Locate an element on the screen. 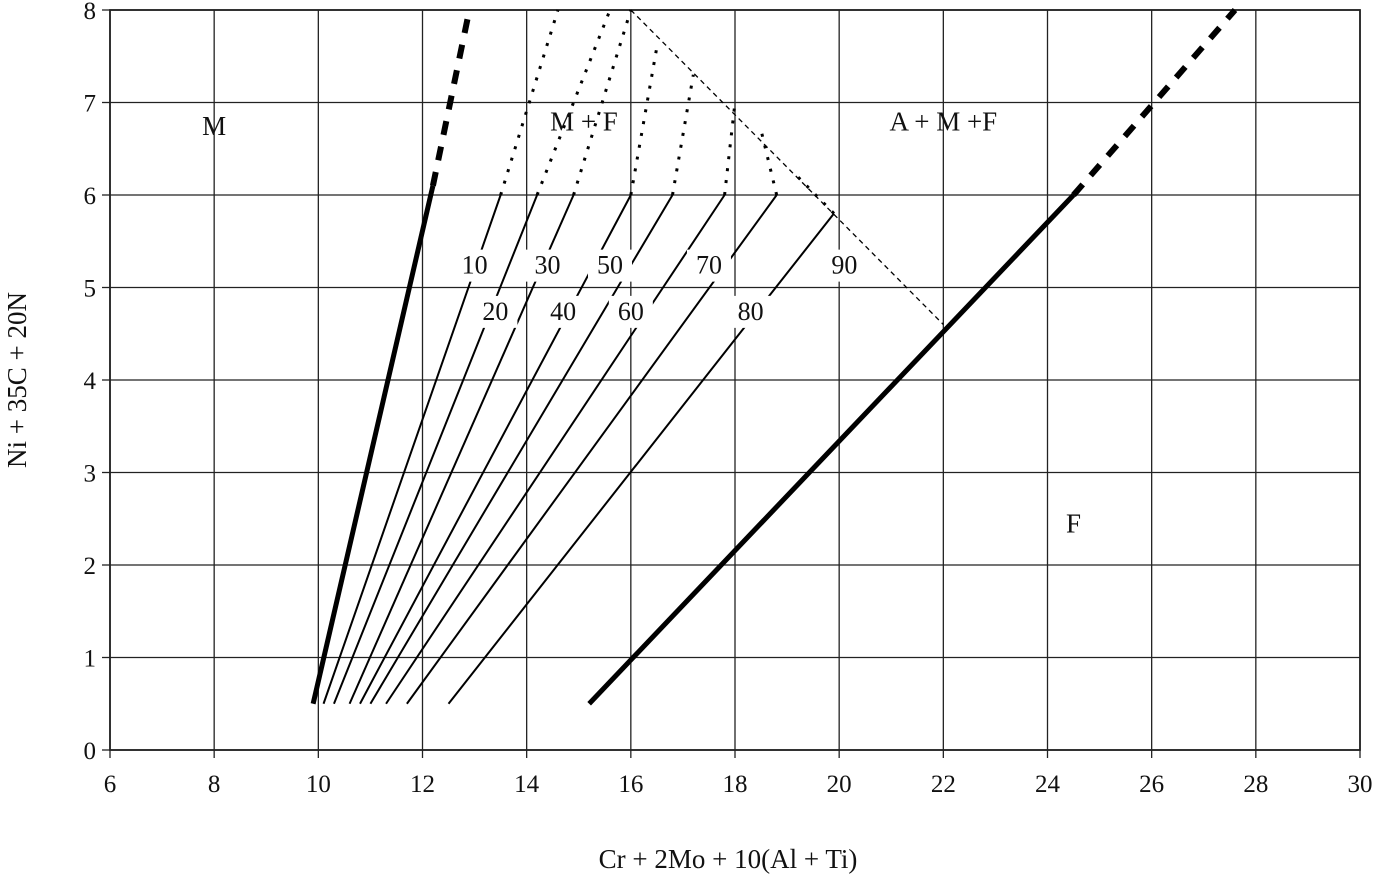  contour-label: 60 is located at coordinates (631, 311).